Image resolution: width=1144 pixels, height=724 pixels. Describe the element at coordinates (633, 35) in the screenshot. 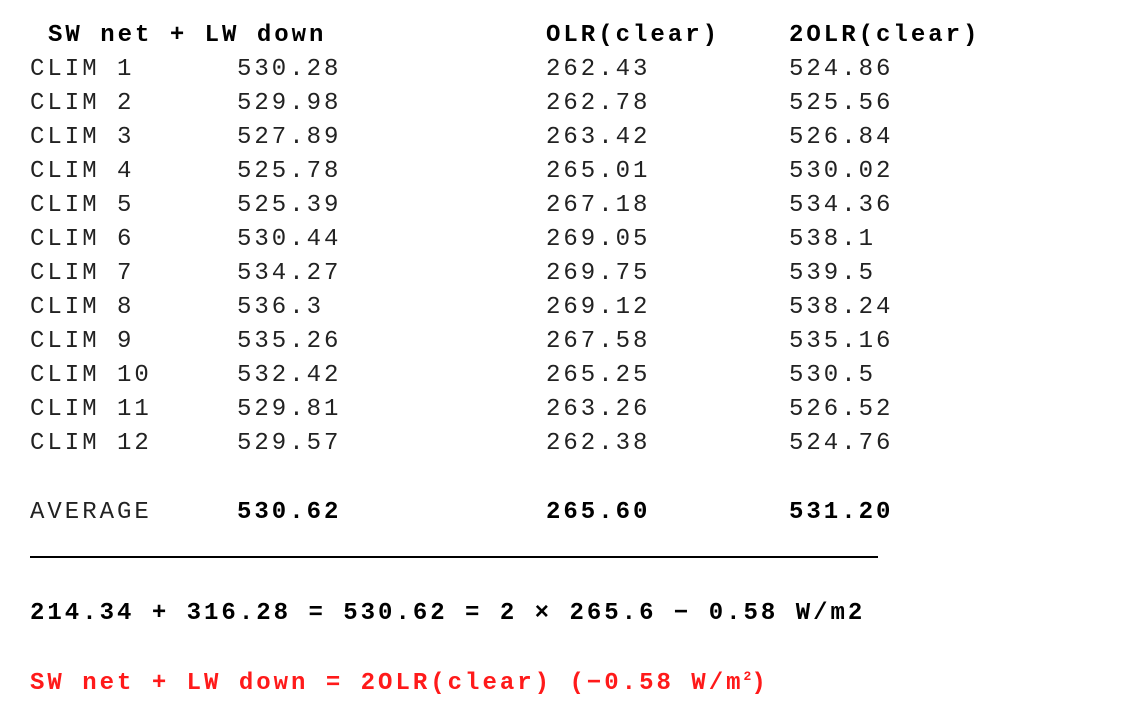

I see `column-header: OLR(clear)` at that location.